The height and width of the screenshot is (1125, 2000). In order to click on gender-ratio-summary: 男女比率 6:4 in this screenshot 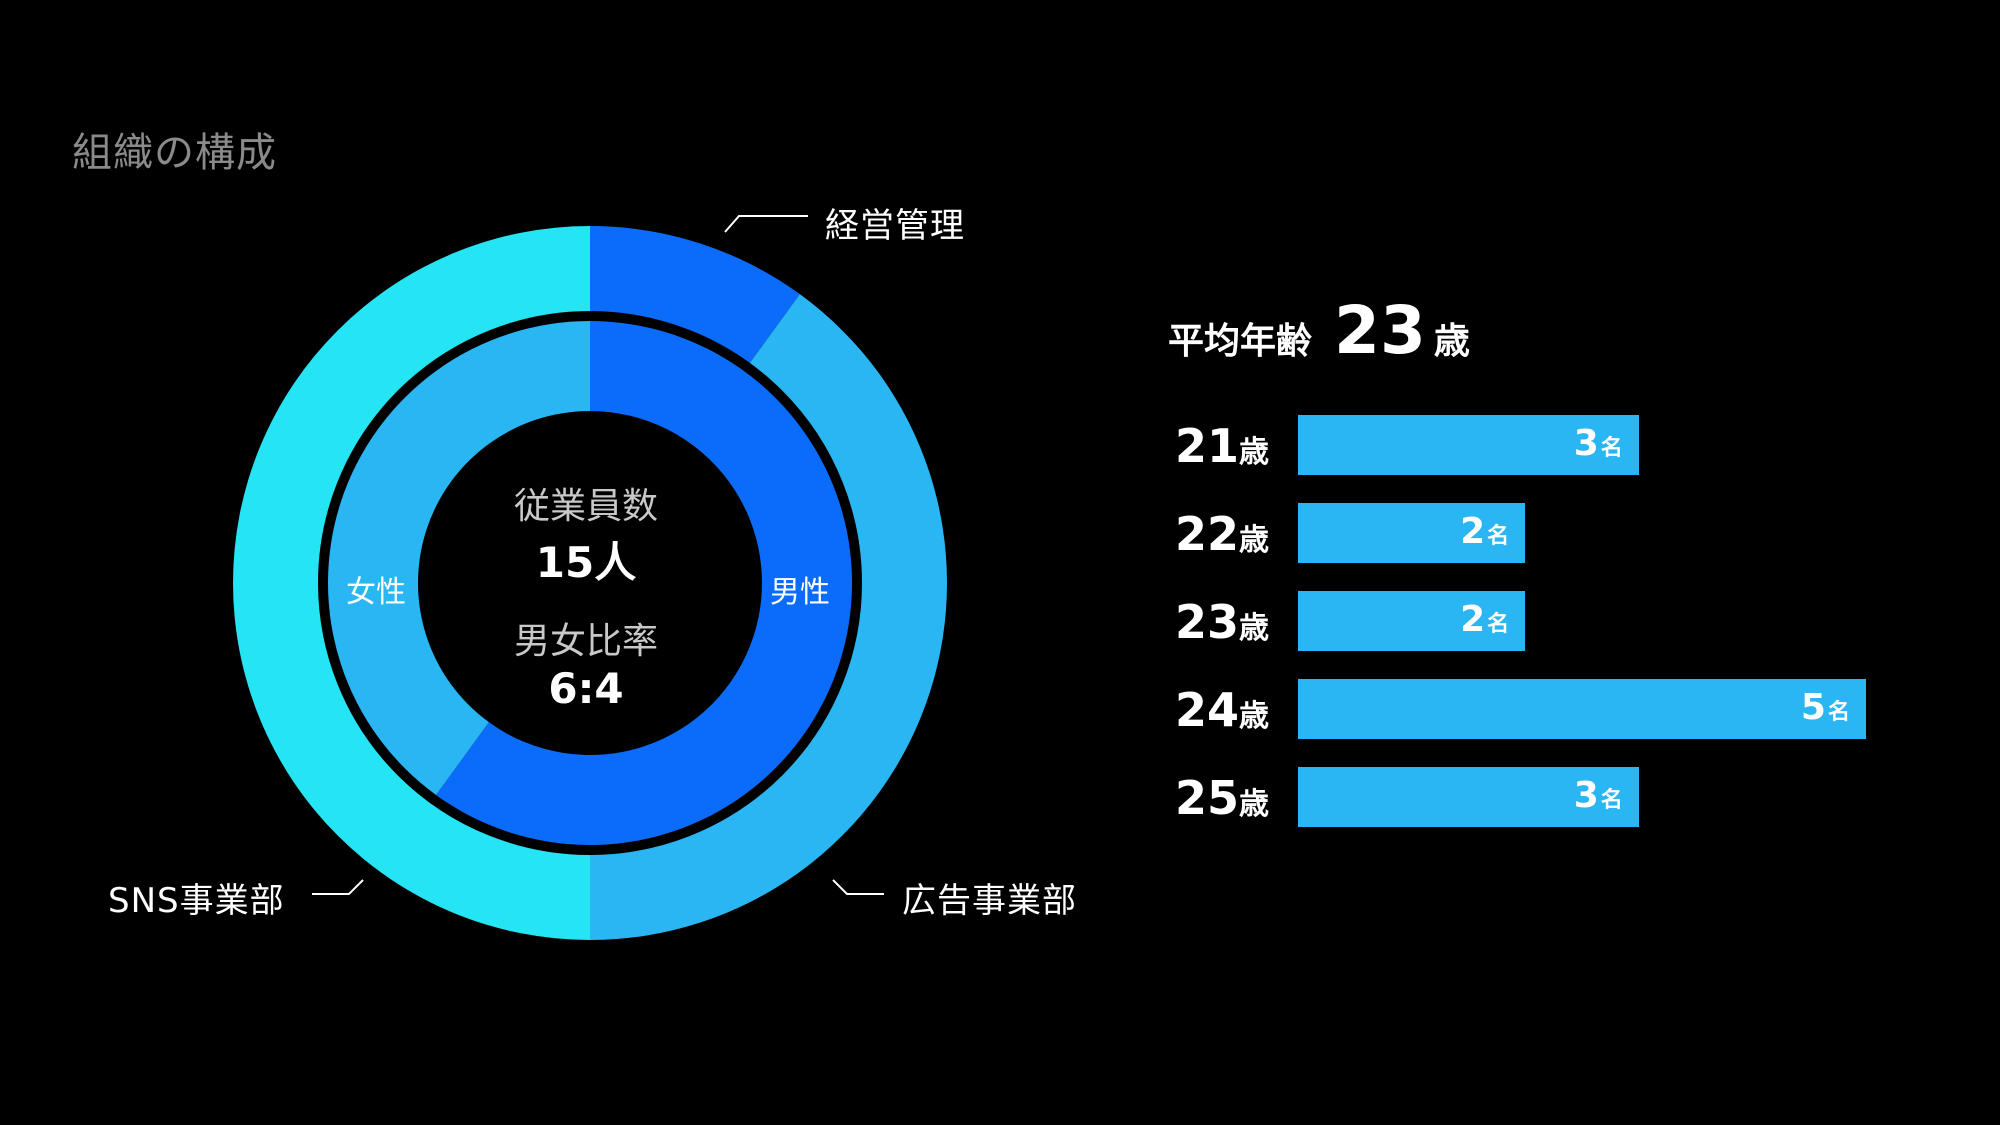, I will do `click(586, 662)`.